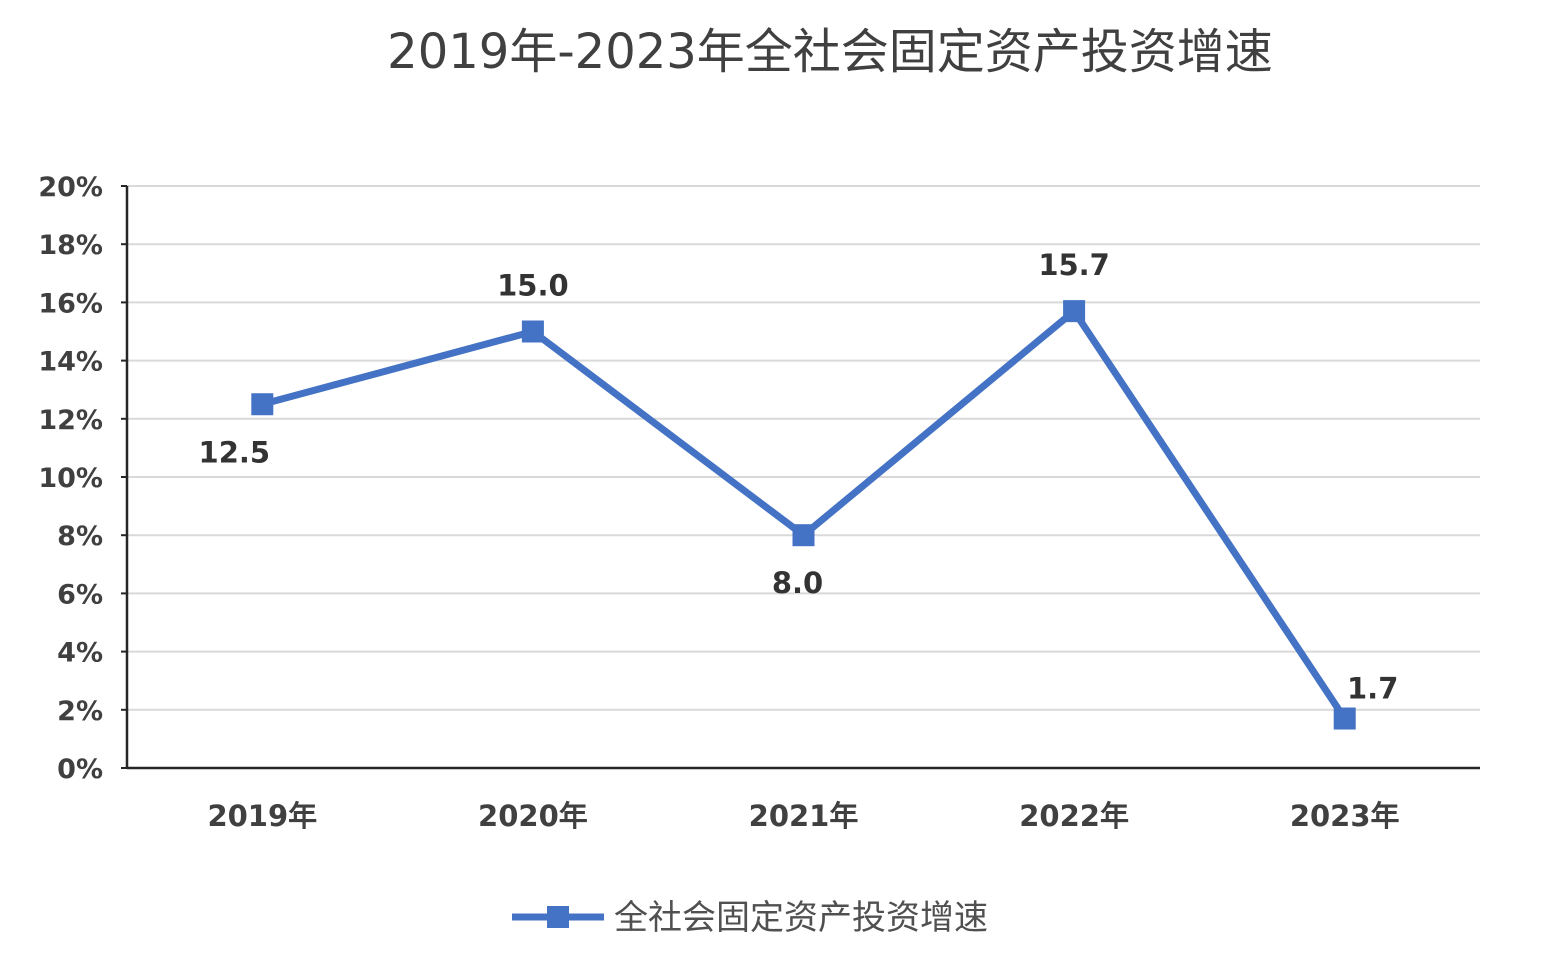 The image size is (1564, 966). What do you see at coordinates (262, 816) in the screenshot?
I see `x-tick-label: 2019年` at bounding box center [262, 816].